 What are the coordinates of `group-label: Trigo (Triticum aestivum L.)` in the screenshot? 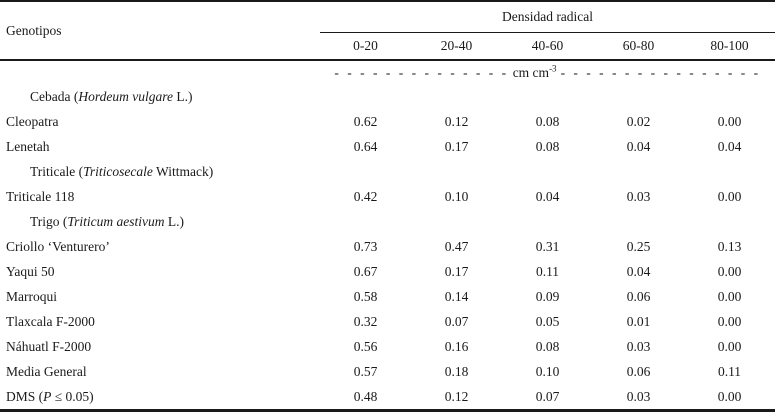 It's located at (387, 221).